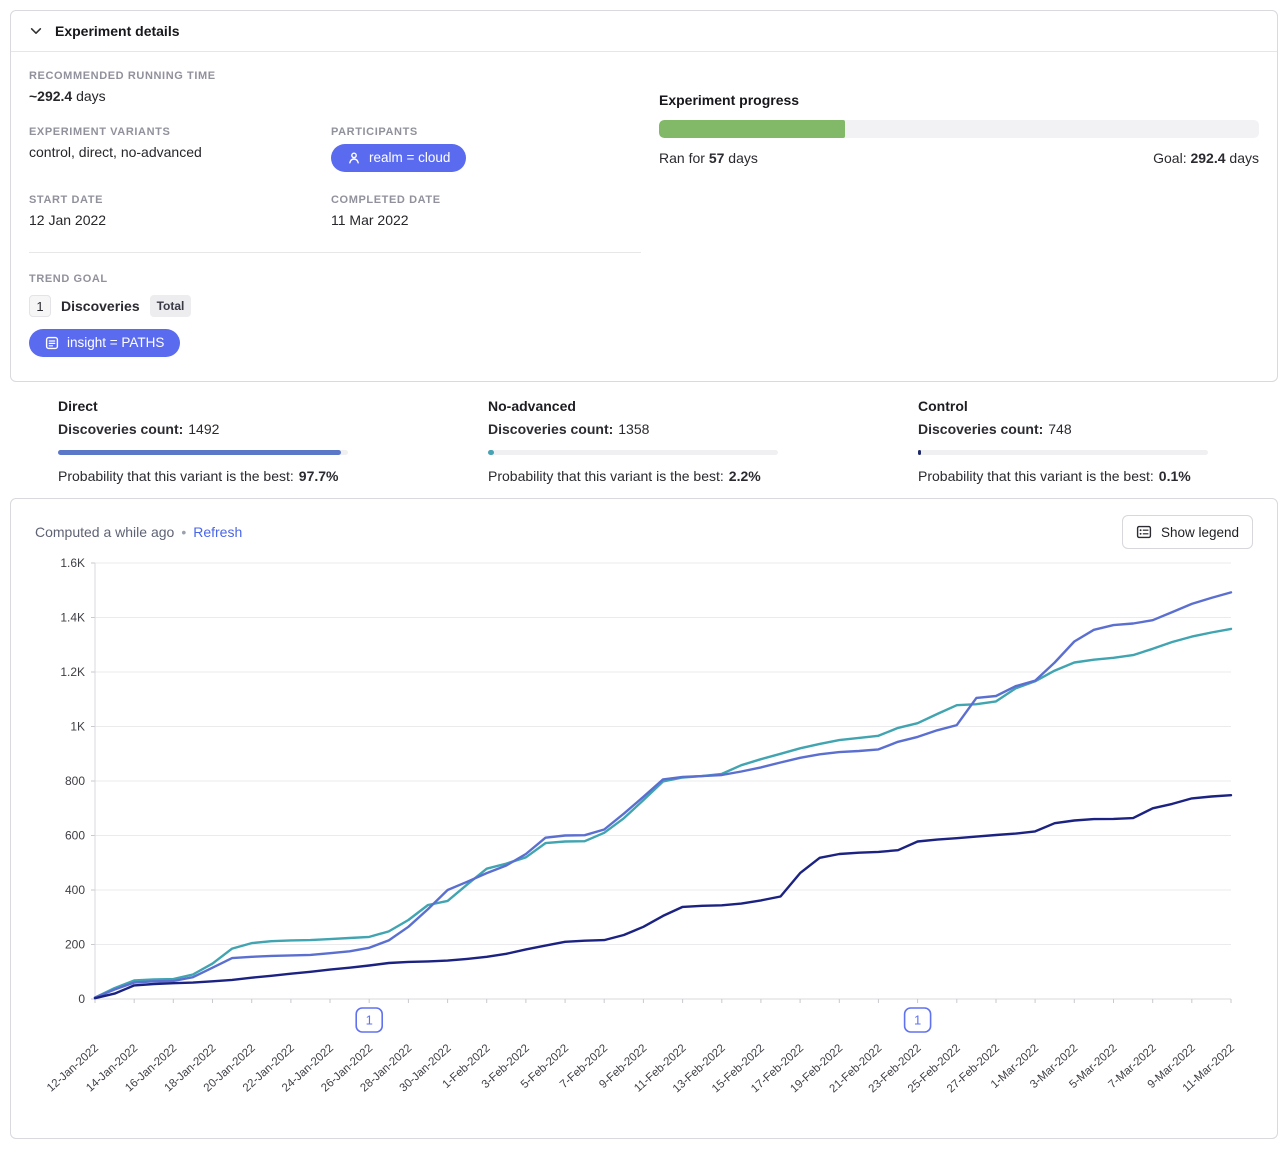  I want to click on completed-date-value: 11 Mar 2022, so click(370, 220).